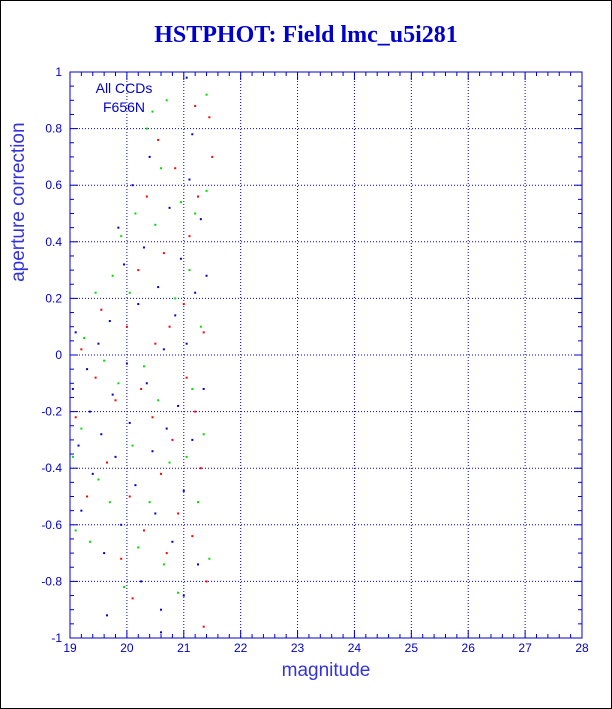 The height and width of the screenshot is (709, 612). I want to click on x-tick-label: 19, so click(70, 648).